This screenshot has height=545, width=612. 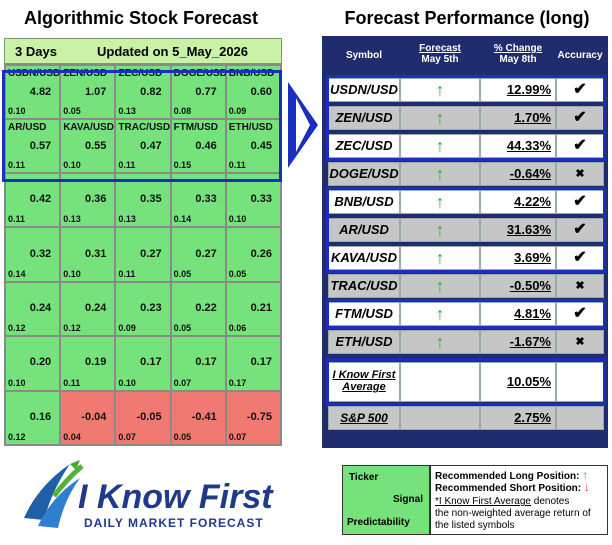 What do you see at coordinates (237, 436) in the screenshot?
I see `cell-predictability: 0.07` at bounding box center [237, 436].